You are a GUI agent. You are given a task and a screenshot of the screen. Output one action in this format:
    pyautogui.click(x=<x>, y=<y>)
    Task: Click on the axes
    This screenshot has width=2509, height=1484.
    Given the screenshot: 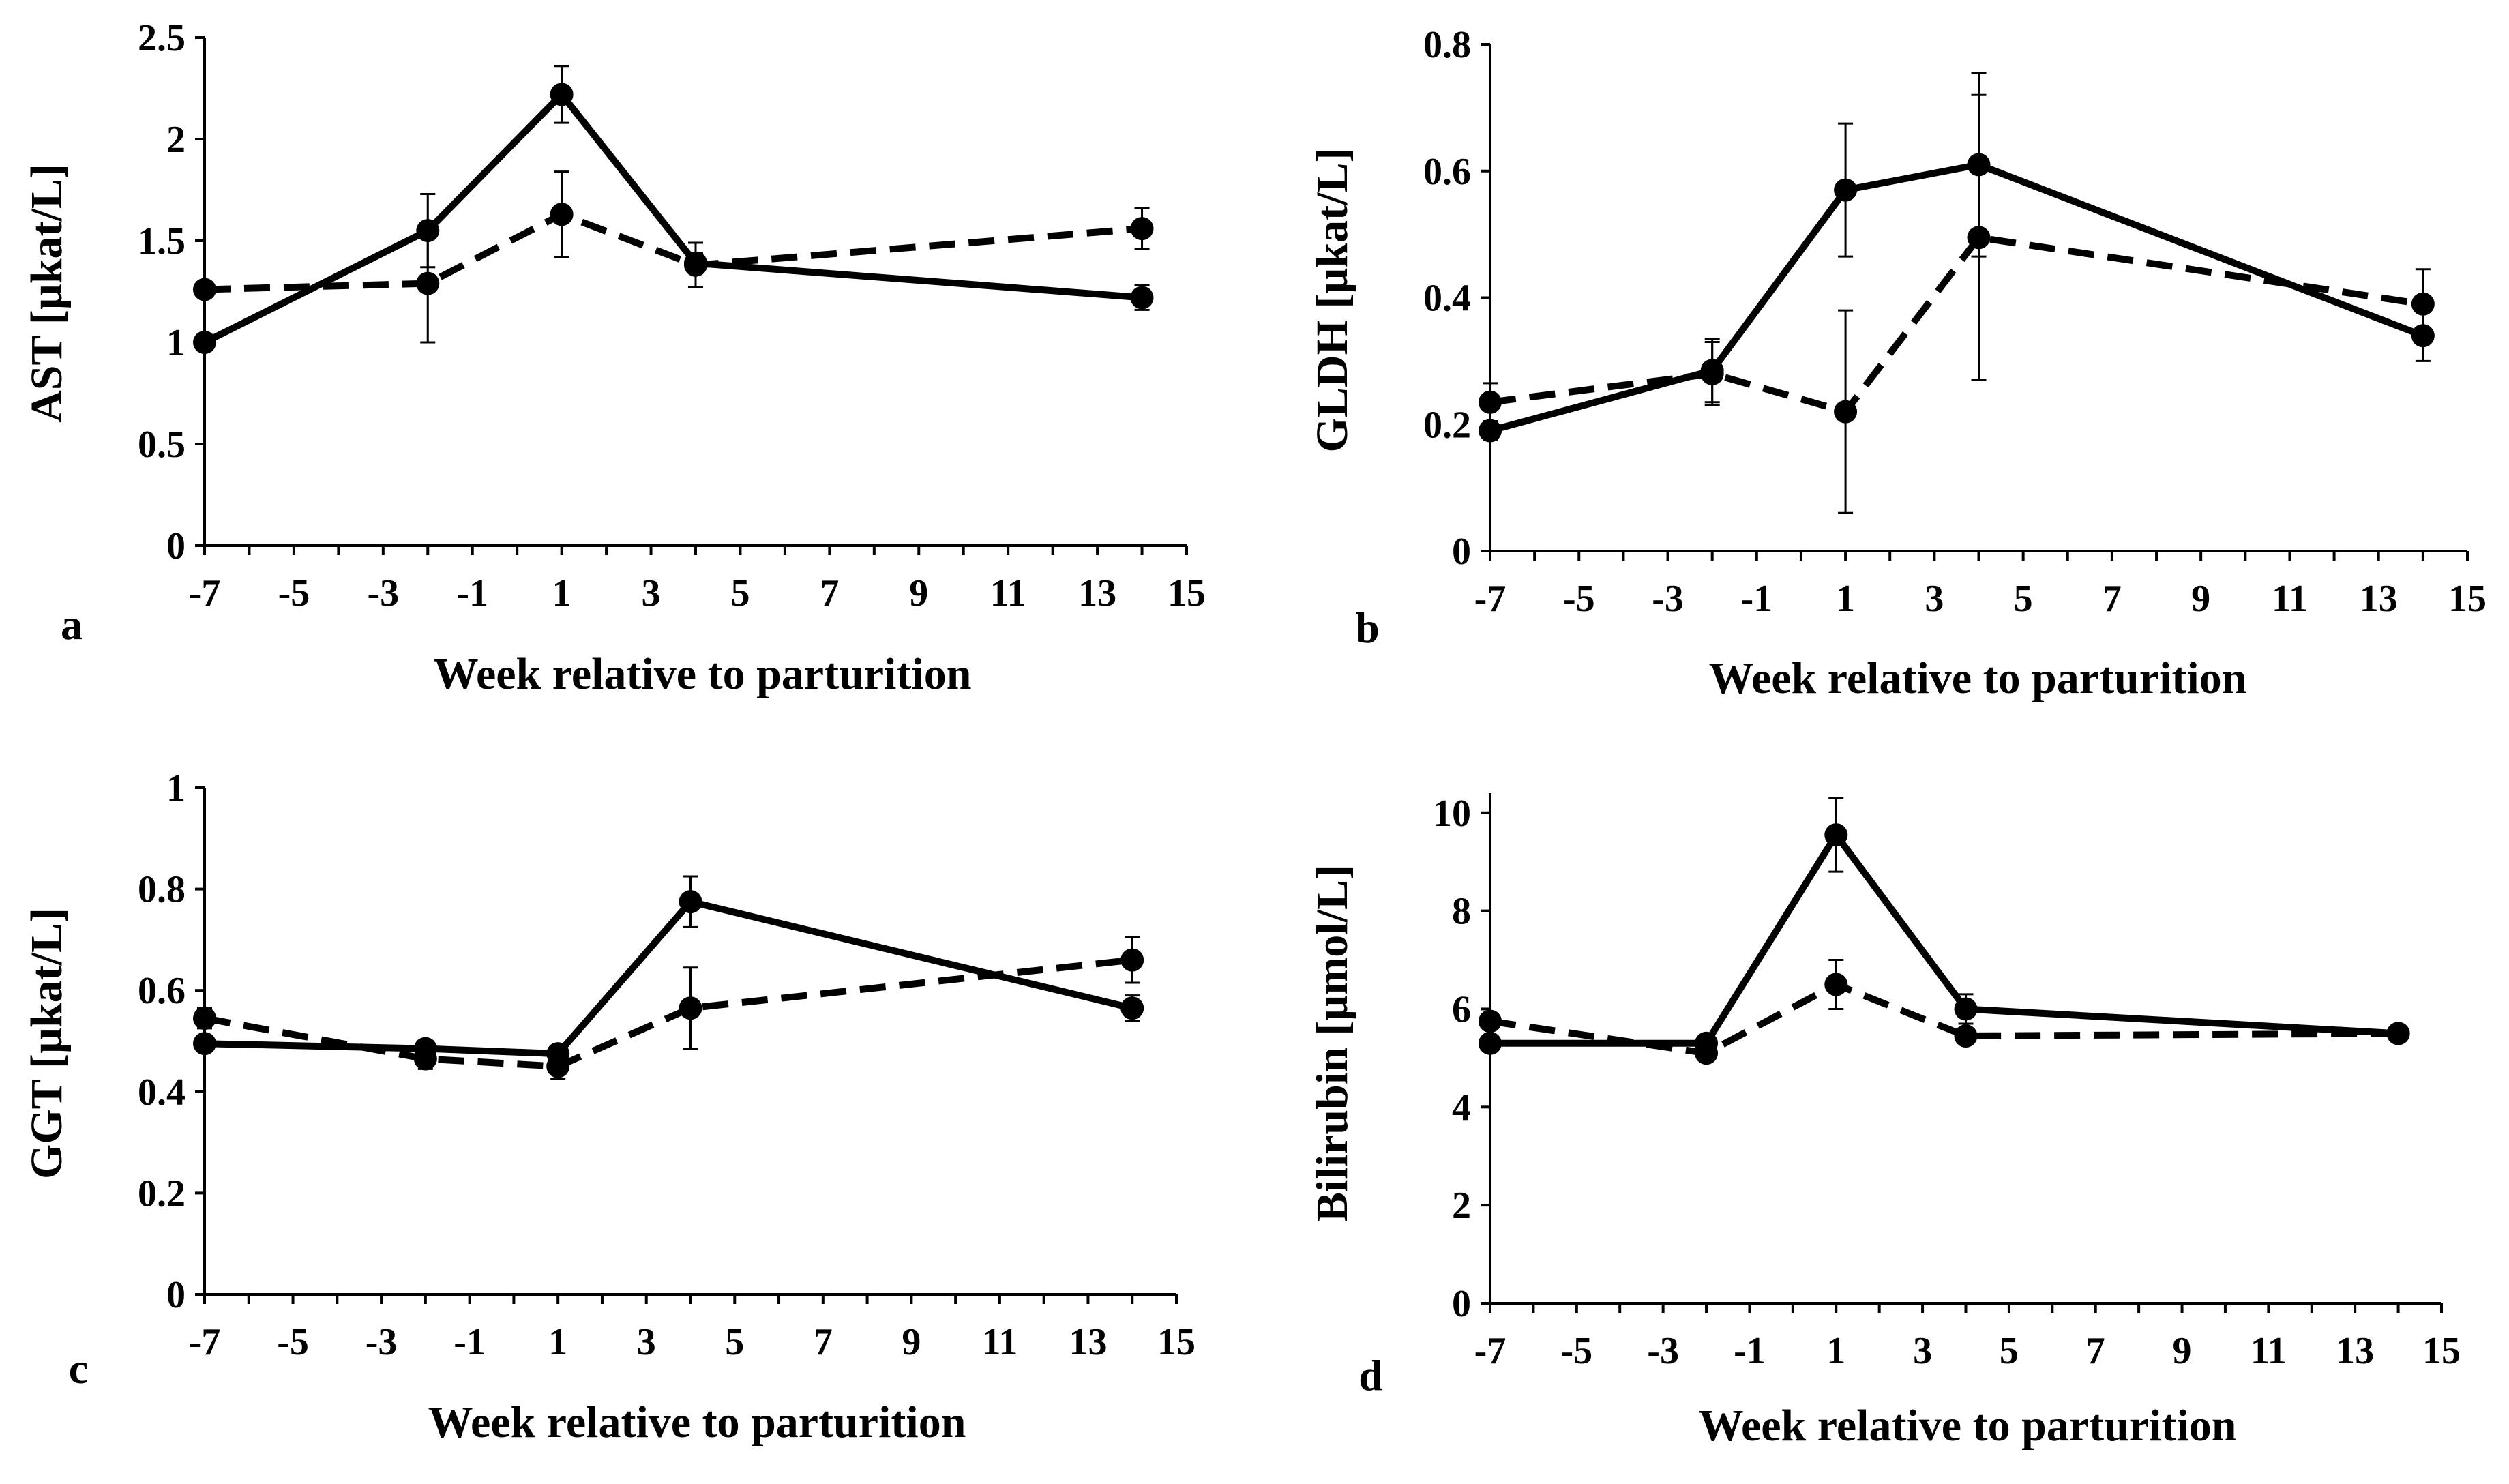 What is the action you would take?
    pyautogui.click(x=1962, y=1053)
    